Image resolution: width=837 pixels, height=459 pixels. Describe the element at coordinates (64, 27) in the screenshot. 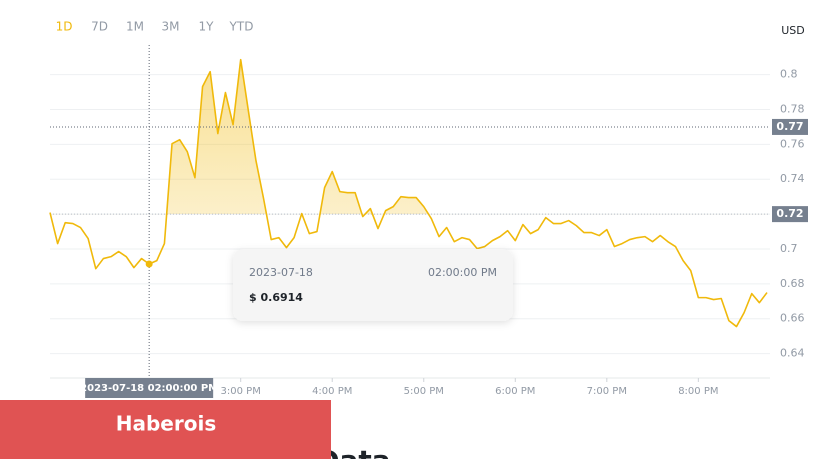

I see `range-button: 1D` at that location.